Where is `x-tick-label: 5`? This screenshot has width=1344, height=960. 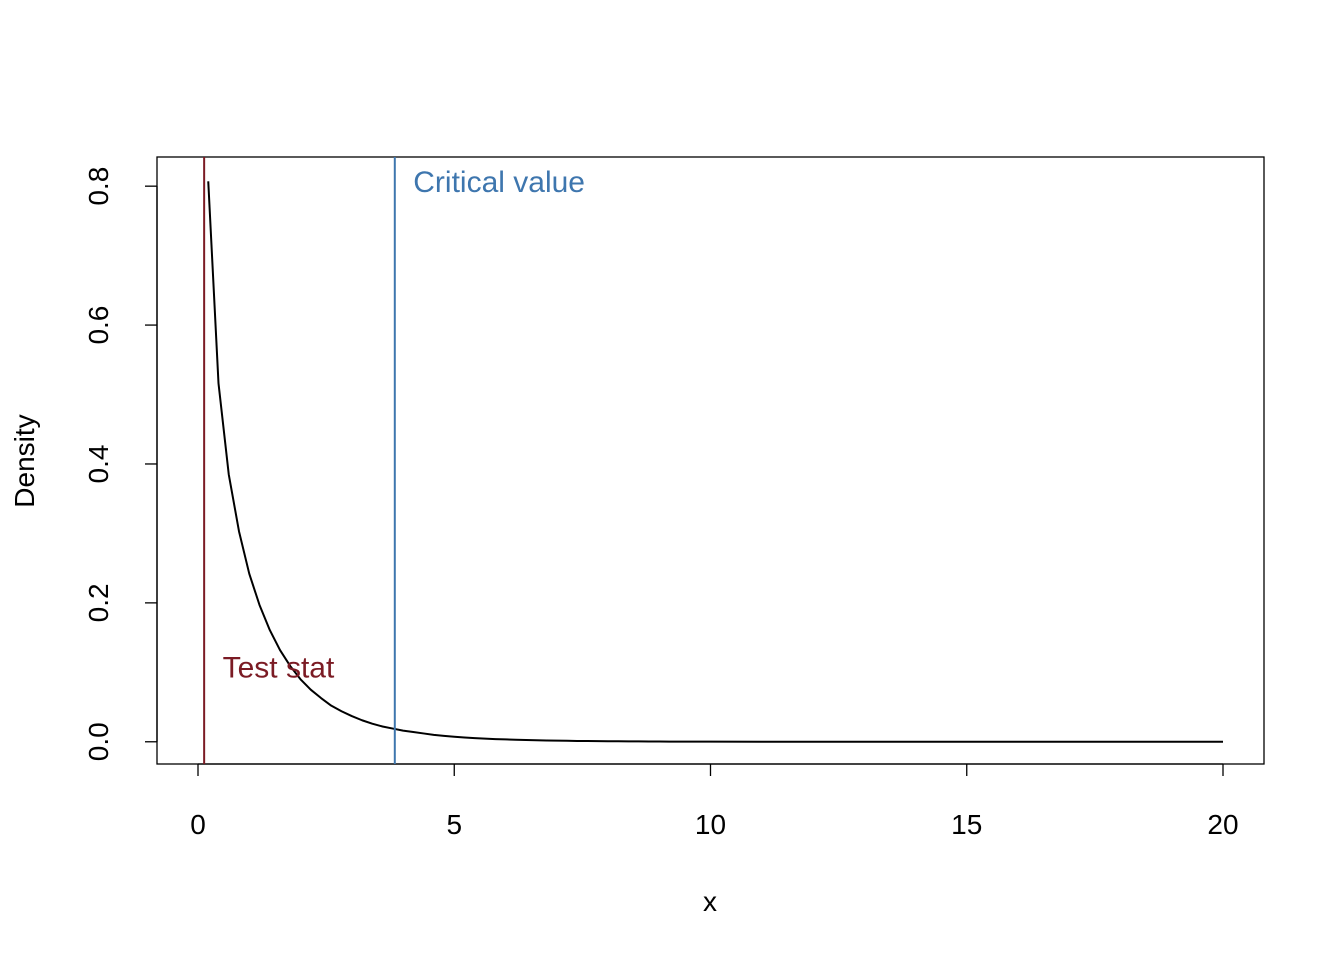
x-tick-label: 5 is located at coordinates (454, 824).